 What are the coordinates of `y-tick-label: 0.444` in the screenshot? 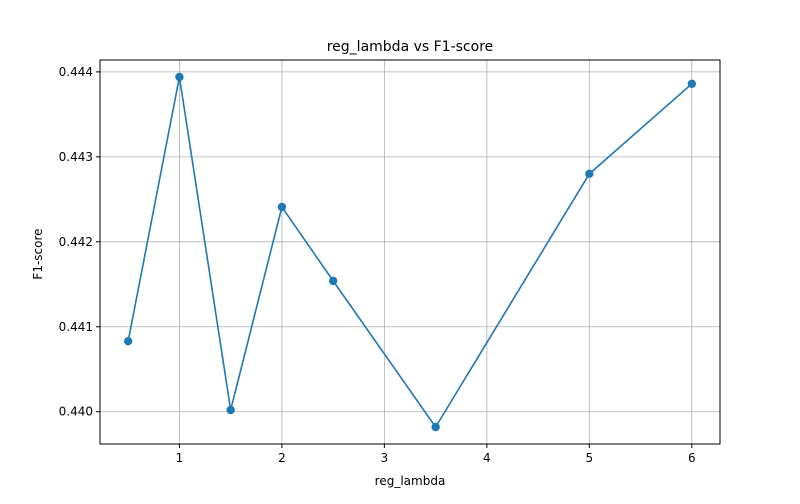 It's located at (76, 72).